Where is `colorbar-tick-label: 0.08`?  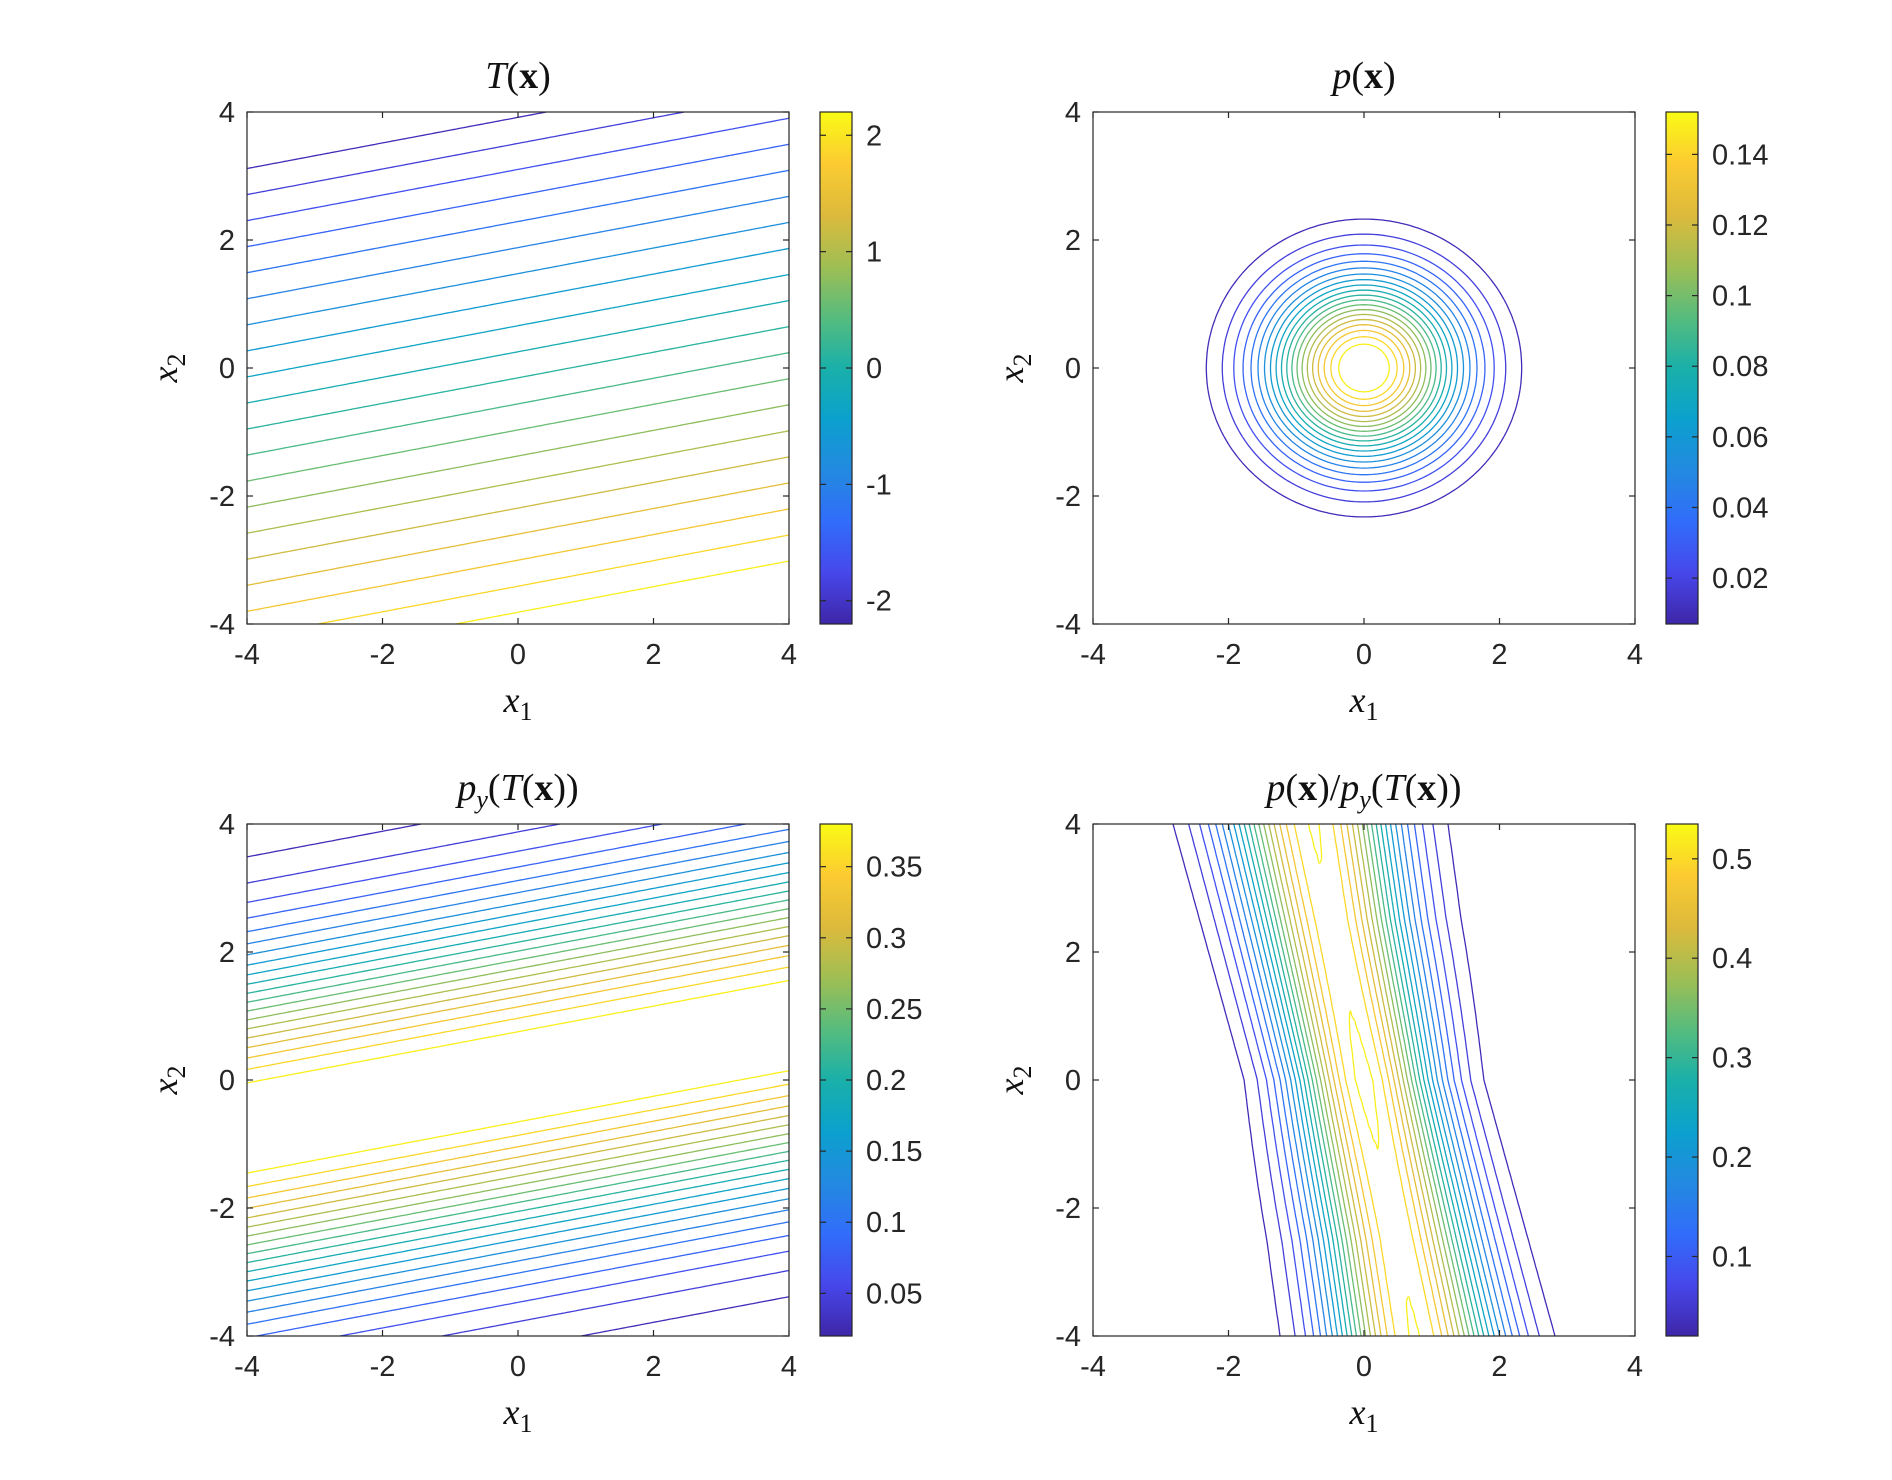
colorbar-tick-label: 0.08 is located at coordinates (1740, 367).